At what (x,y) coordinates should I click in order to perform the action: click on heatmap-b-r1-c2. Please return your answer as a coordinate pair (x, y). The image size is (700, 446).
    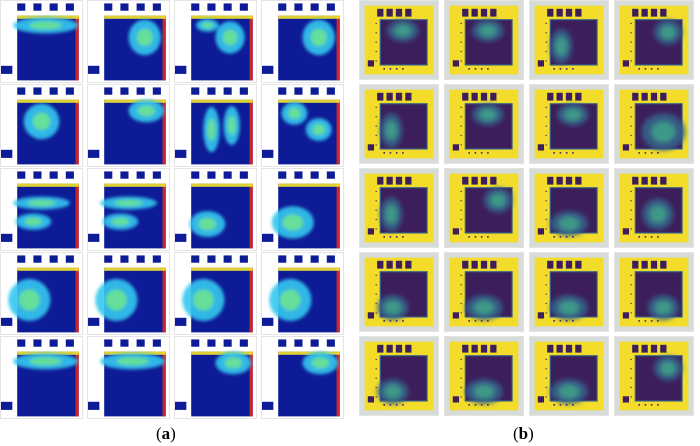
    Looking at the image, I should click on (484, 40).